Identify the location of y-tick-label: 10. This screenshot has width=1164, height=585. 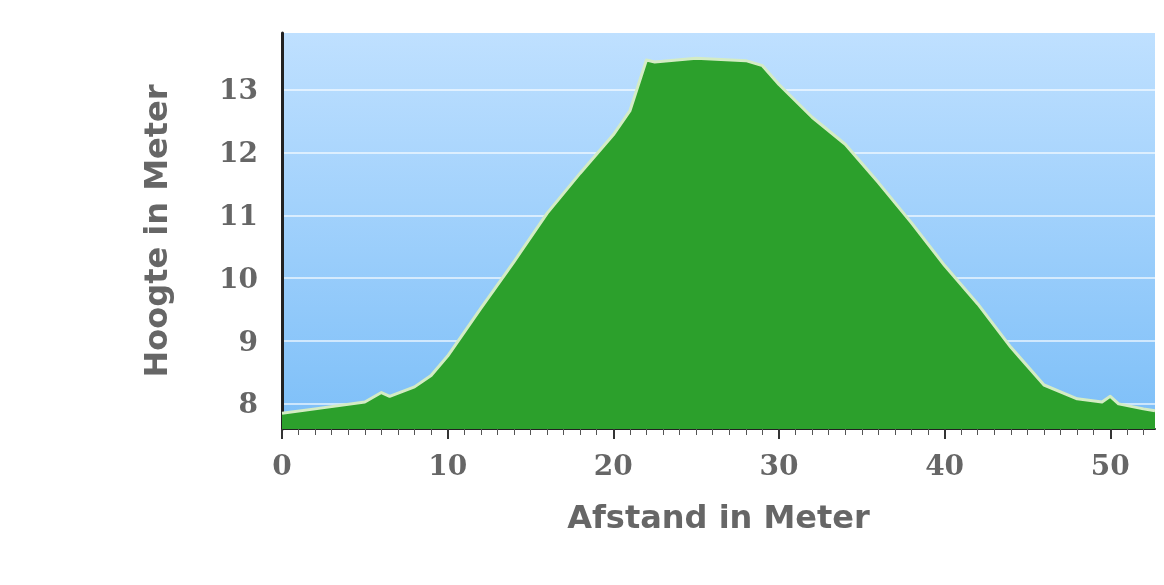
(238, 278).